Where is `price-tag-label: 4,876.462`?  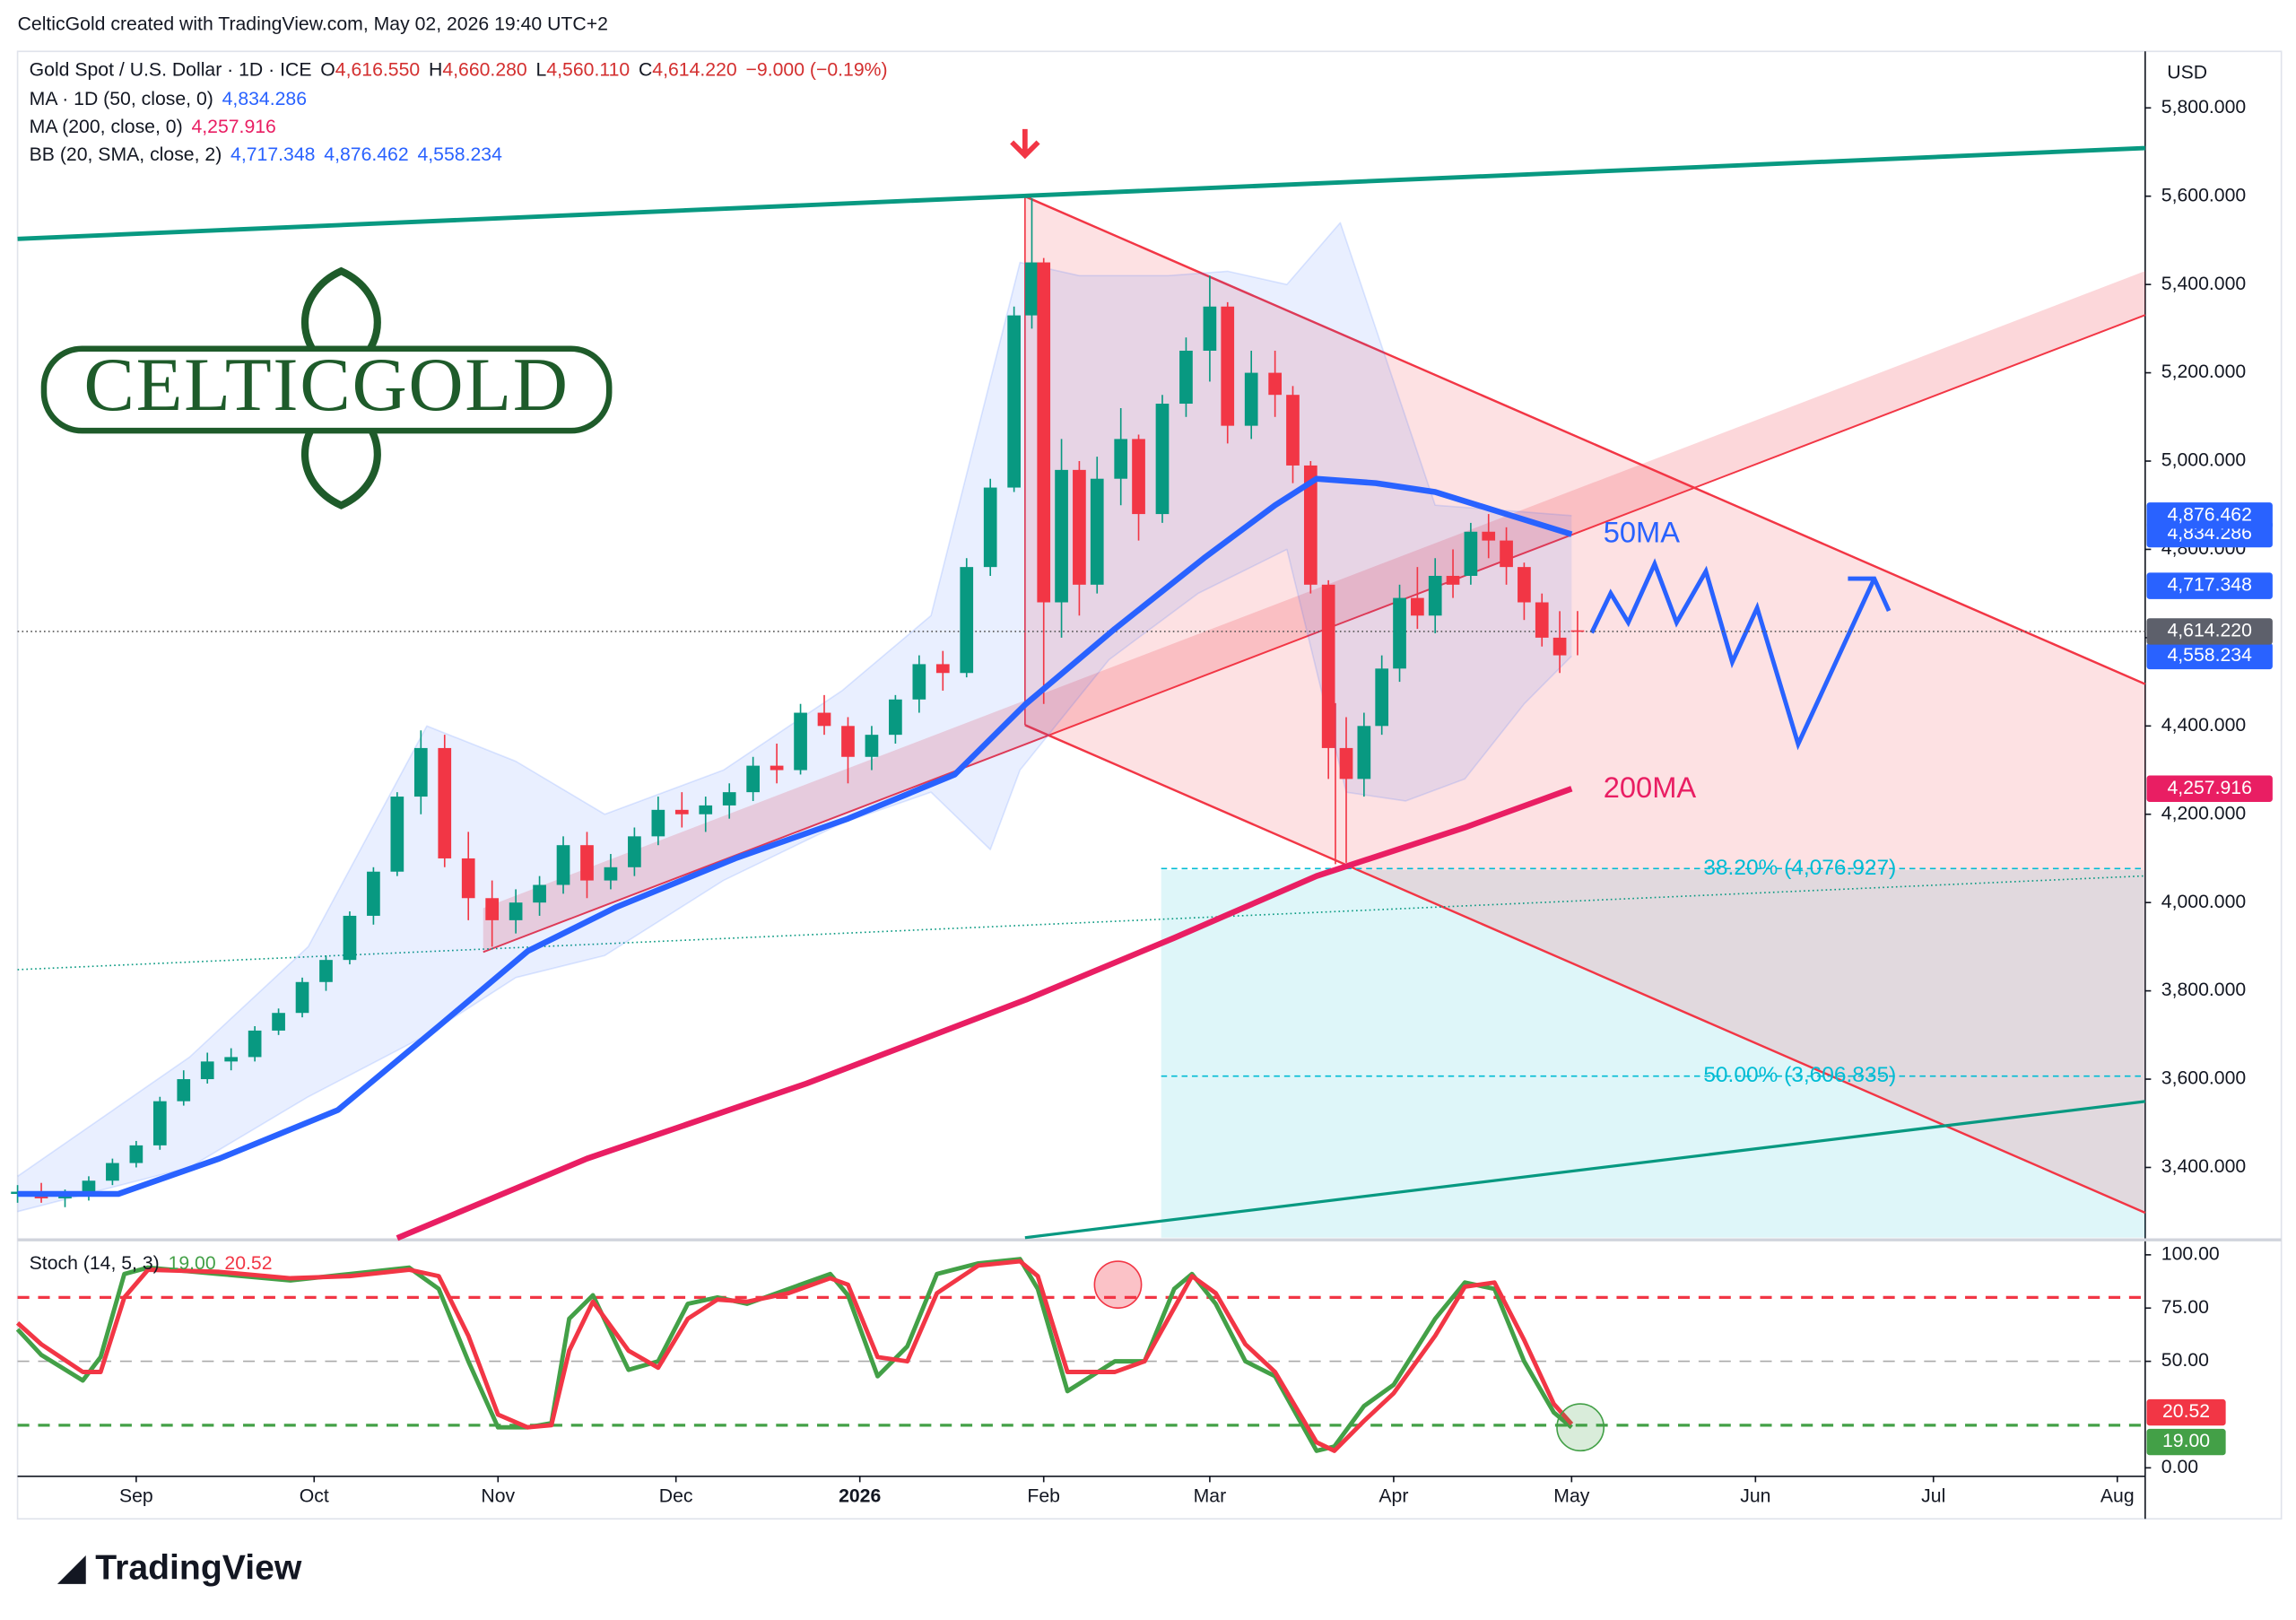 price-tag-label: 4,876.462 is located at coordinates (2209, 515).